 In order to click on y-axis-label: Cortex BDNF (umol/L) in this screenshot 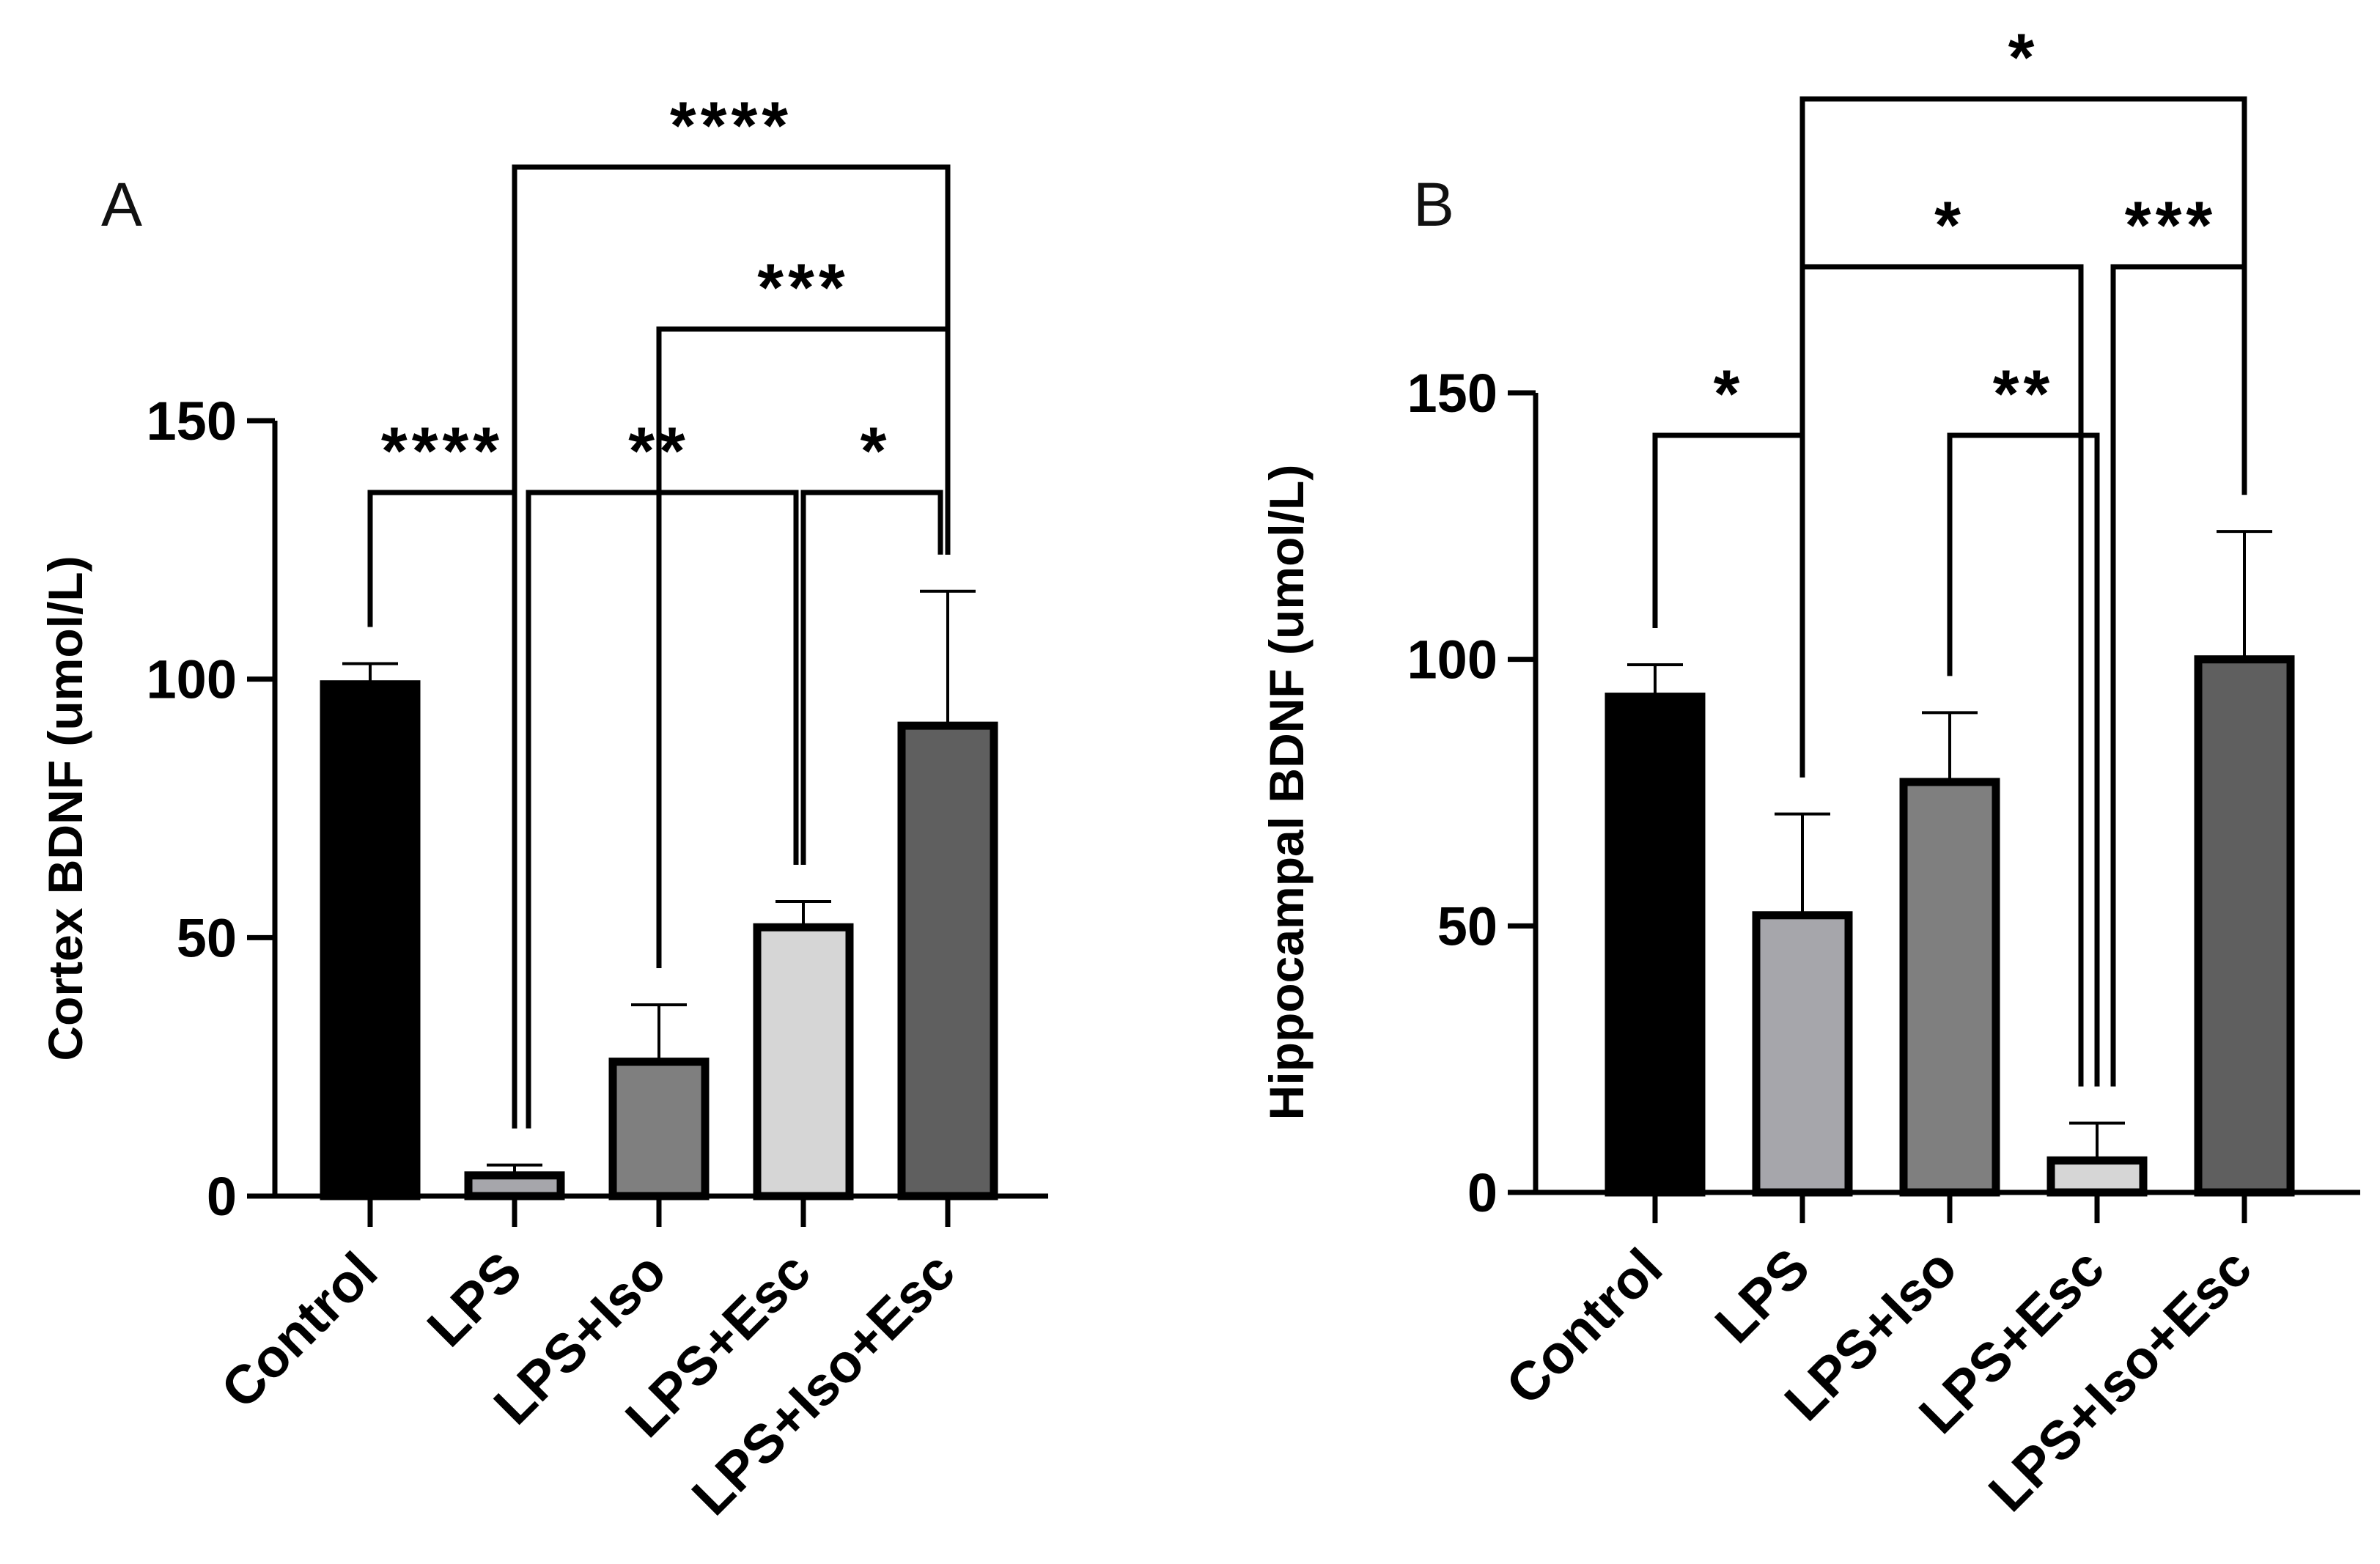, I will do `click(65, 808)`.